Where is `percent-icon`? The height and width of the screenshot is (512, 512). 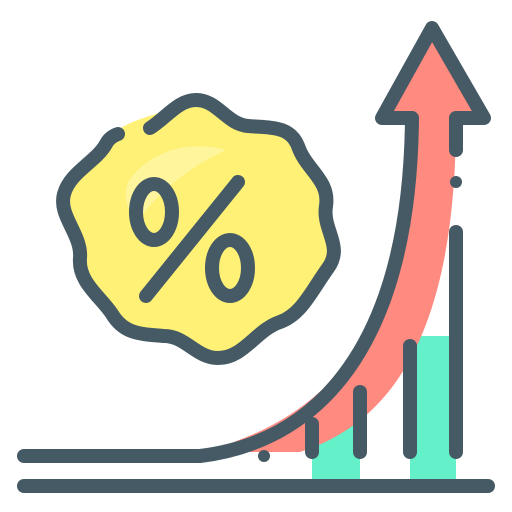 percent-icon is located at coordinates (192, 239).